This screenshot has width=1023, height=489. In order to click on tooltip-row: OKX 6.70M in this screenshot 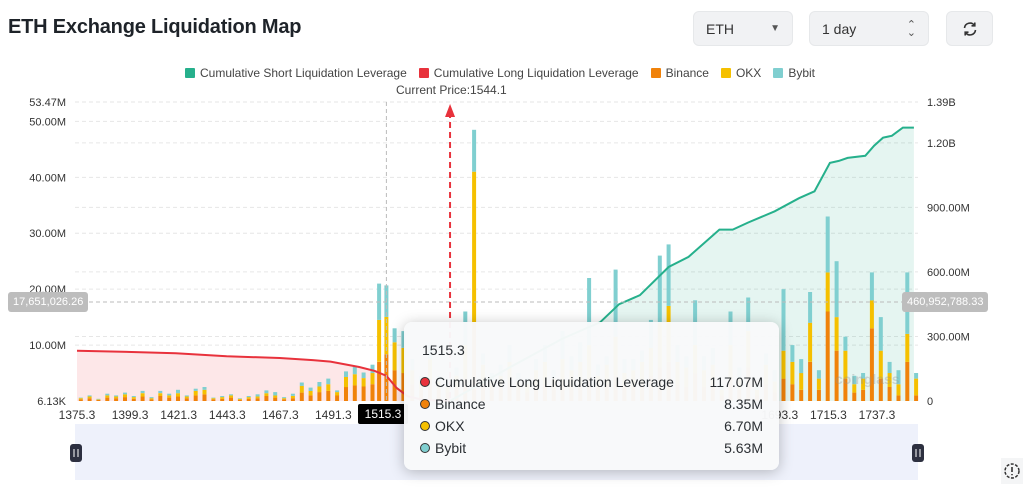, I will do `click(591, 426)`.